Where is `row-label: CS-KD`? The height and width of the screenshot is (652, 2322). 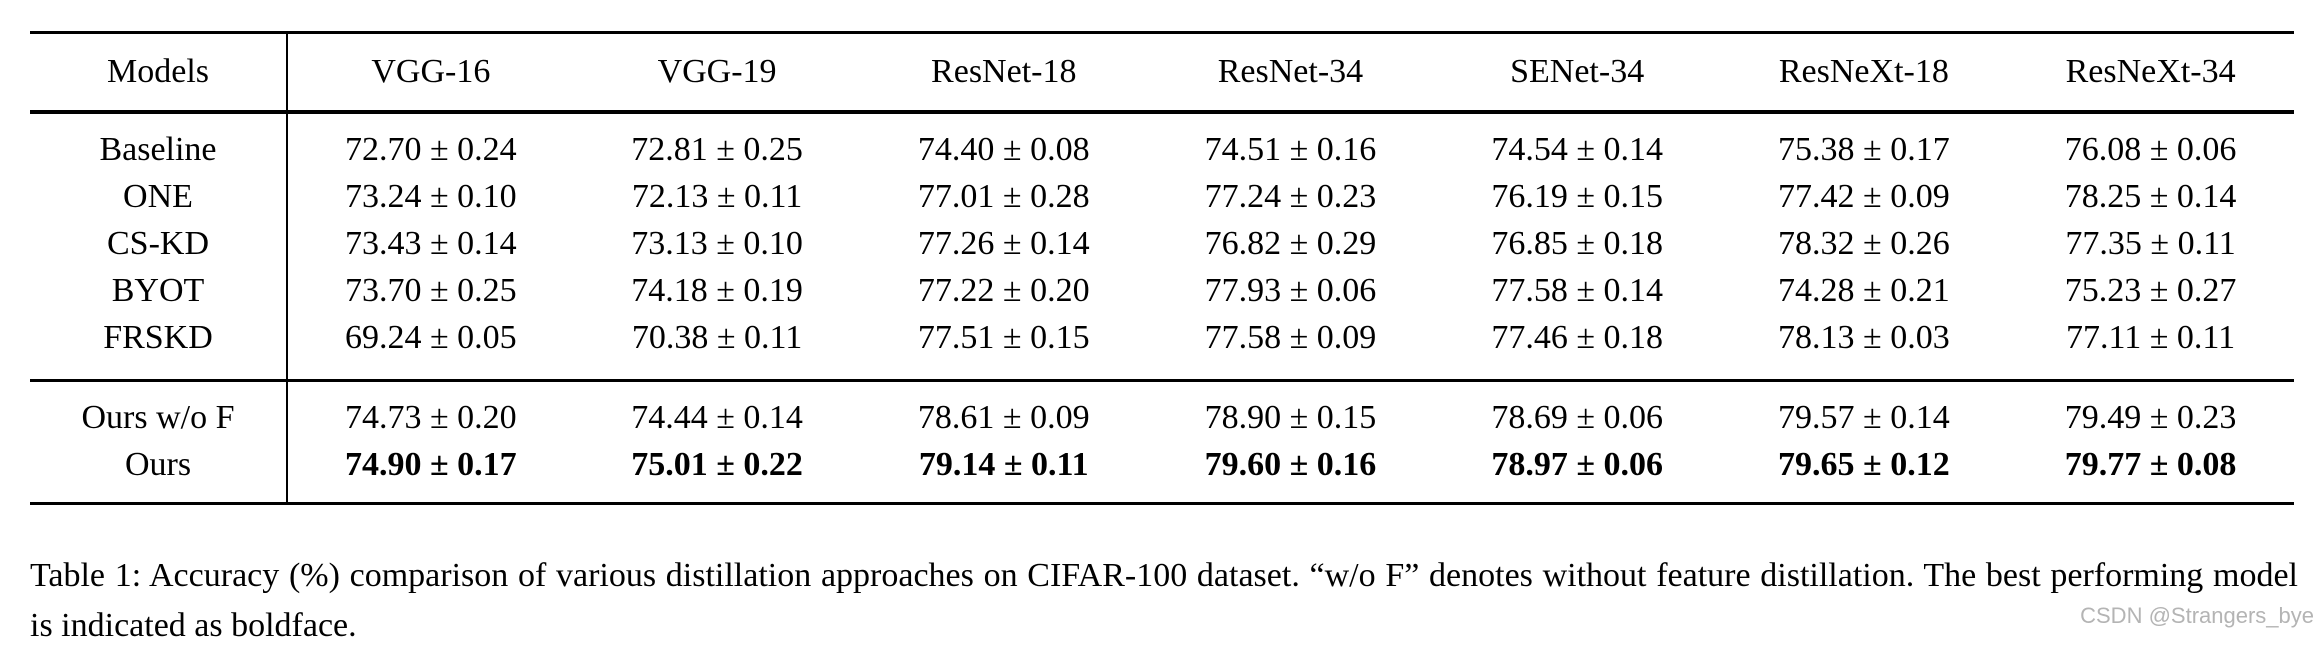
row-label: CS-KD is located at coordinates (159, 243).